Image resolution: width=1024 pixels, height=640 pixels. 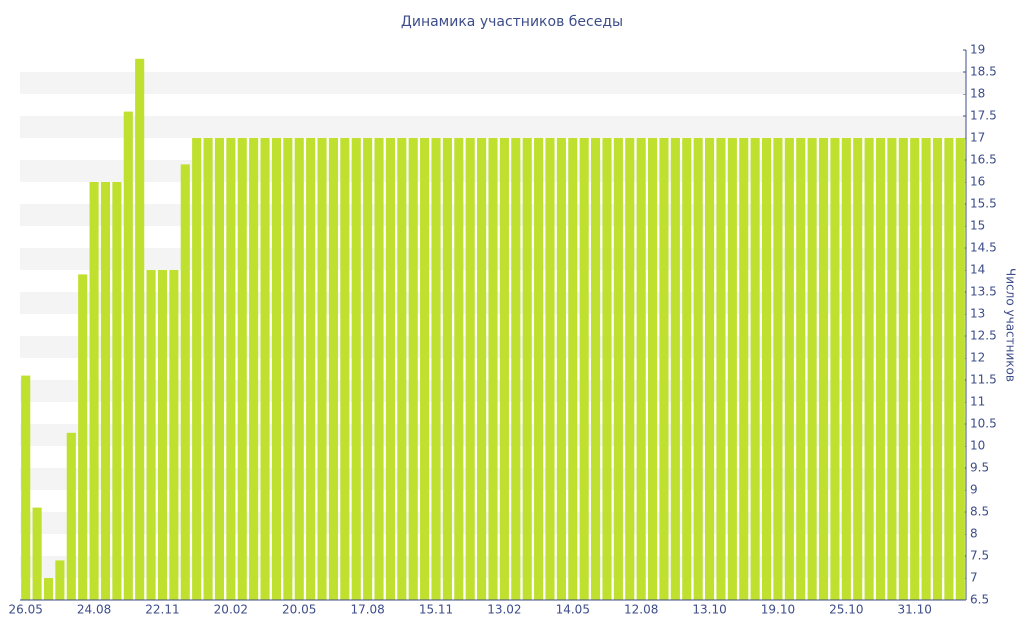 What do you see at coordinates (979, 468) in the screenshot?
I see `y-tick-label: 9.5` at bounding box center [979, 468].